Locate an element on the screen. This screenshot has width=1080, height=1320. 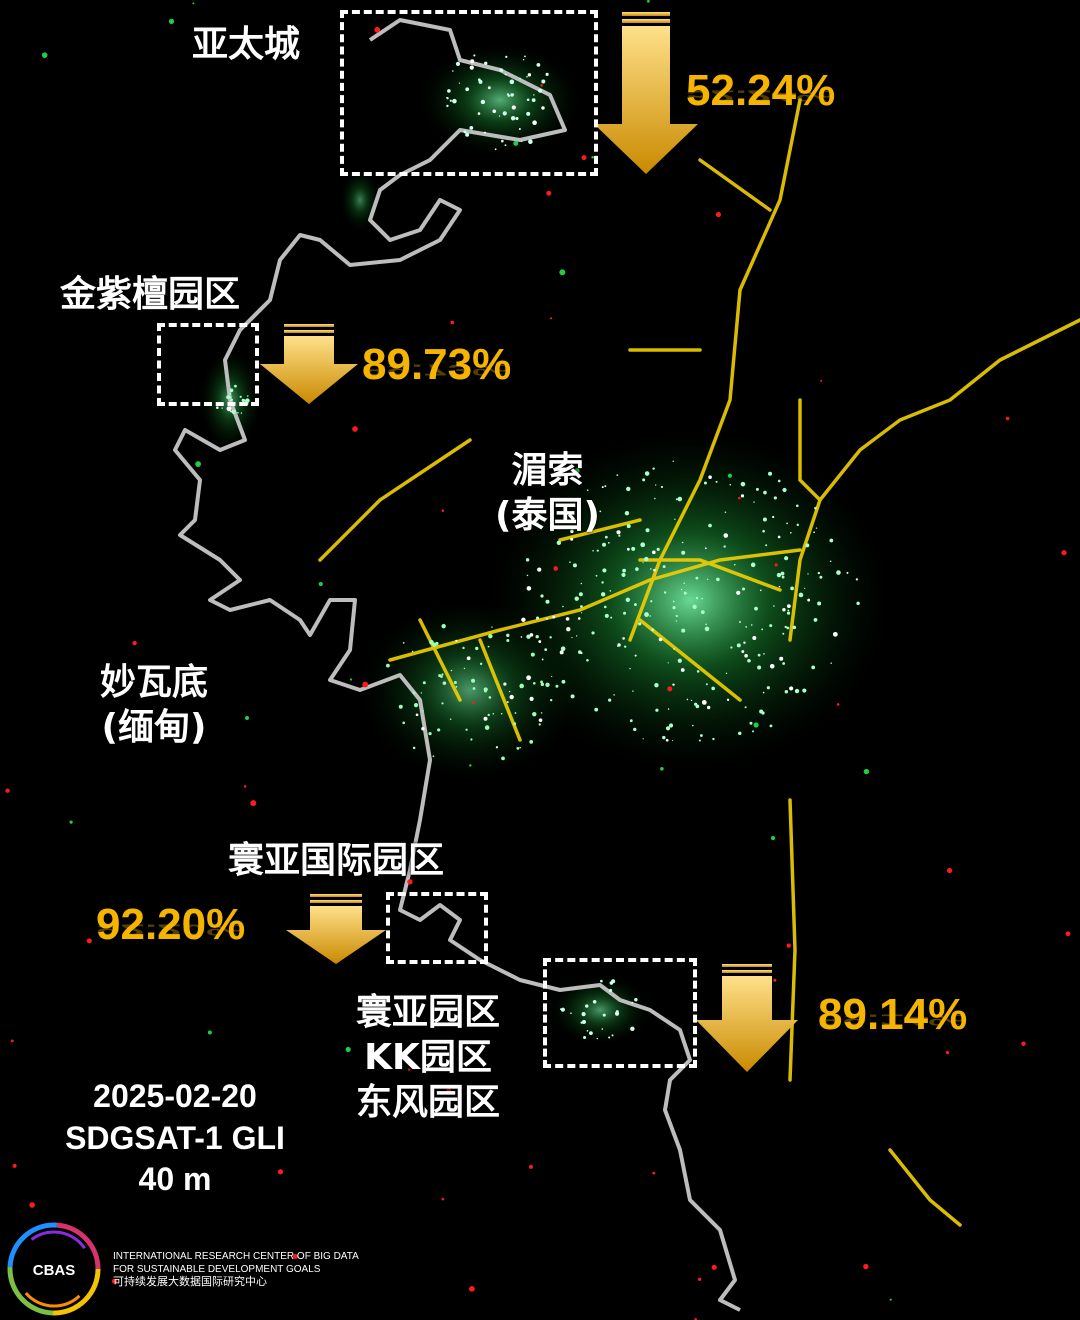
logo-abbr: CBAS is located at coordinates (54, 1270).